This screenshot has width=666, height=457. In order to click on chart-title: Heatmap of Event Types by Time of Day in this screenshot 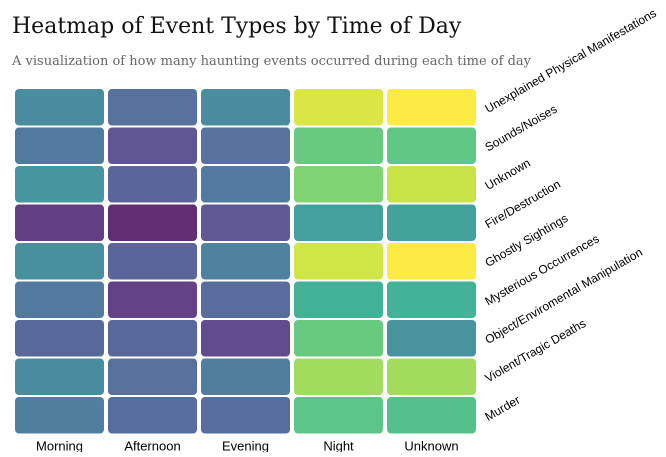, I will do `click(237, 26)`.